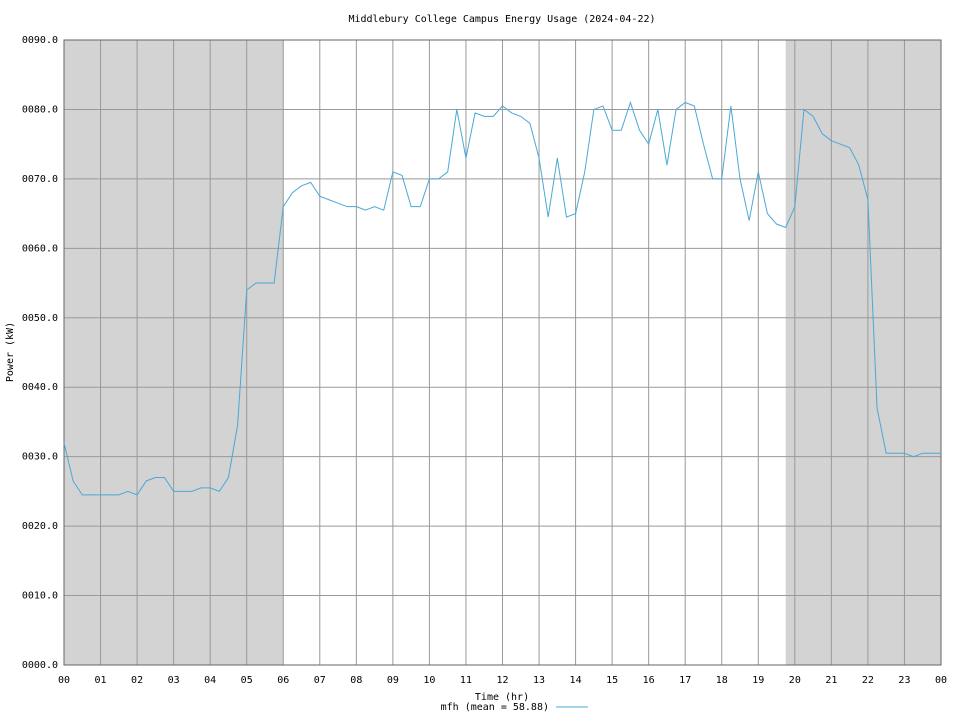 The width and height of the screenshot is (960, 724). What do you see at coordinates (247, 680) in the screenshot?
I see `x-tick-label: 05` at bounding box center [247, 680].